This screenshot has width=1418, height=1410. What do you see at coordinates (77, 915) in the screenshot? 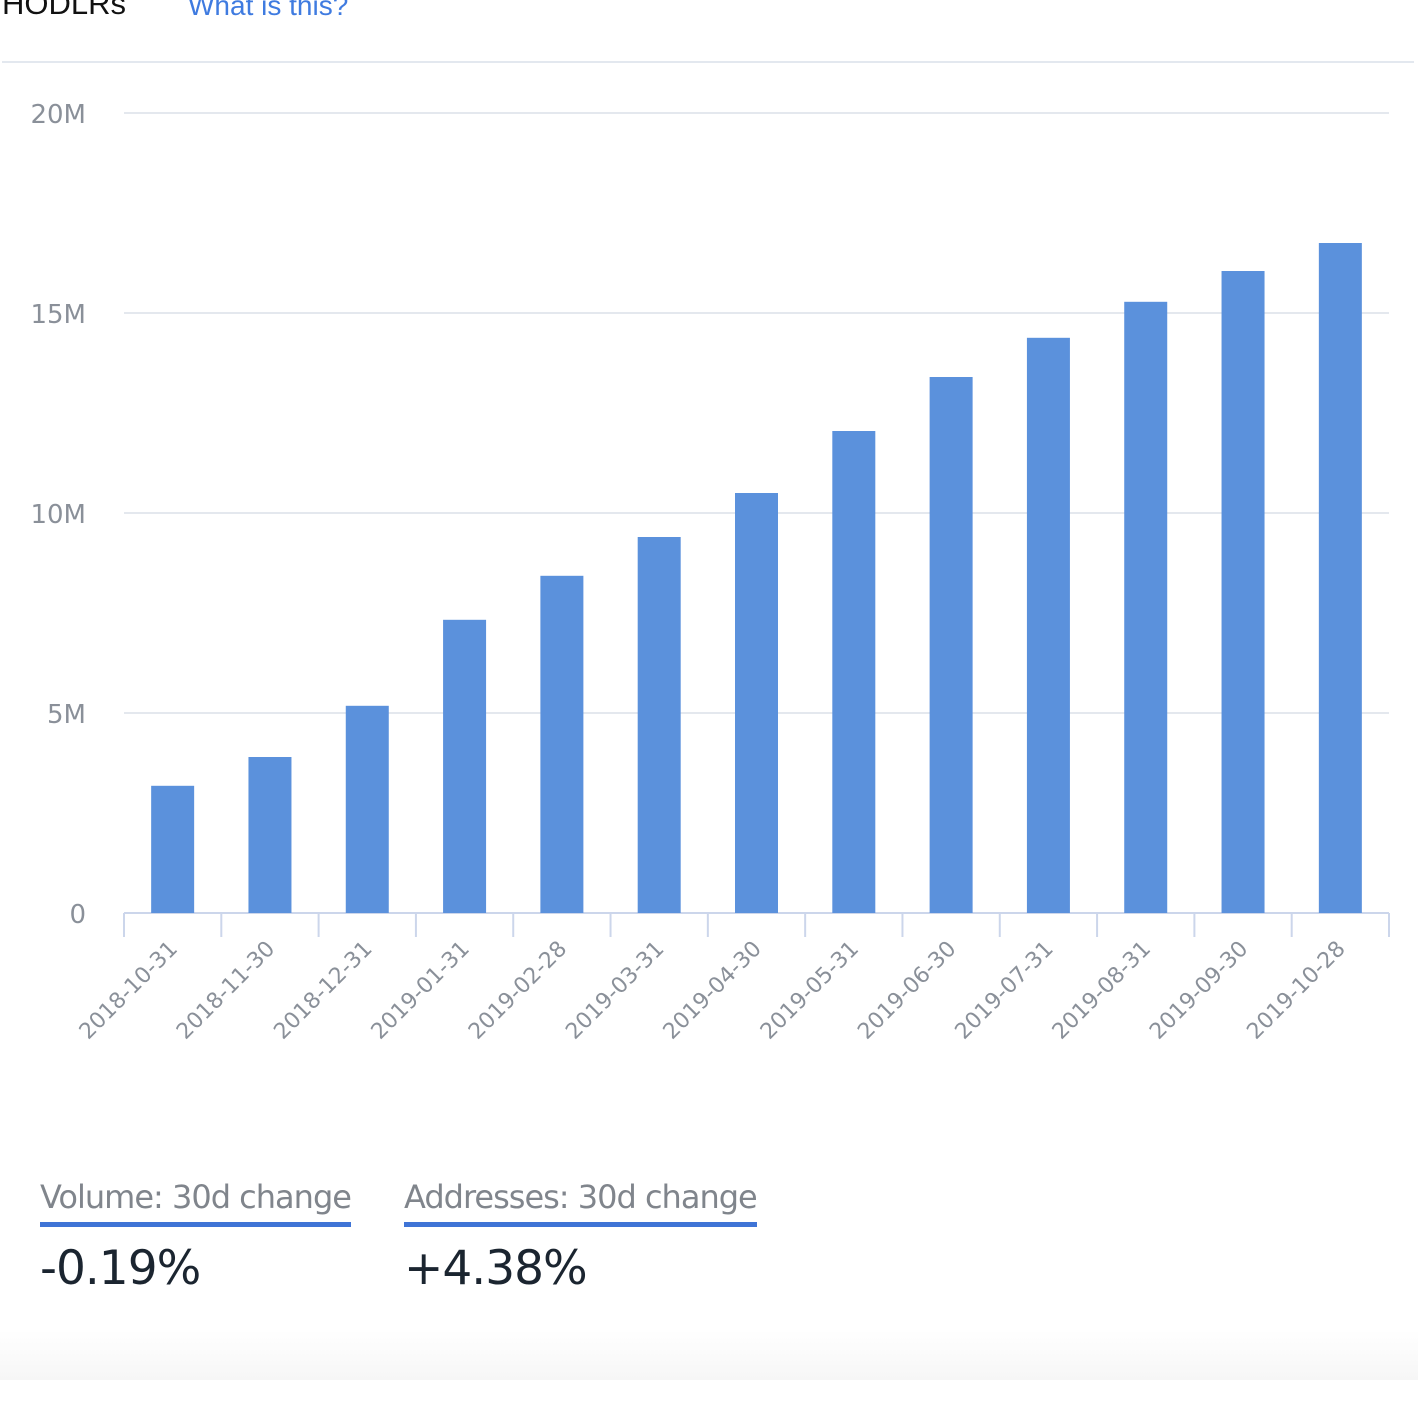
I see `y-tick-label: 0` at bounding box center [77, 915].